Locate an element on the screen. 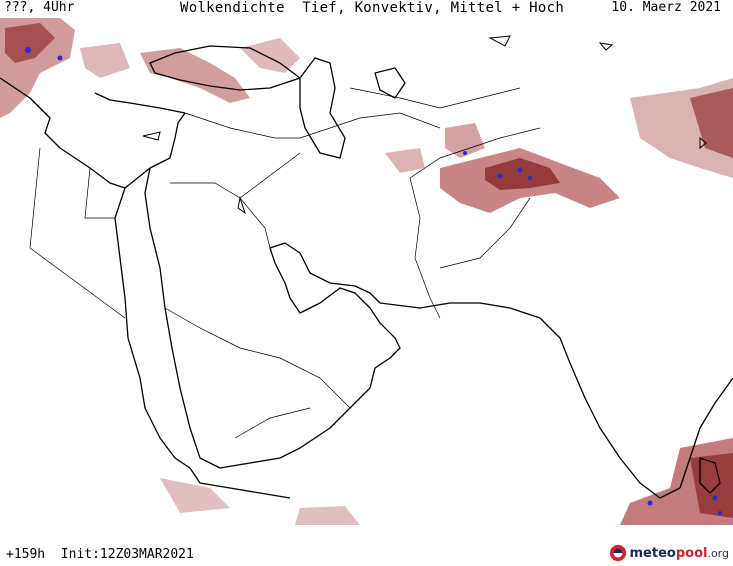  cloud-patch-south-india-dense is located at coordinates (711, 485).